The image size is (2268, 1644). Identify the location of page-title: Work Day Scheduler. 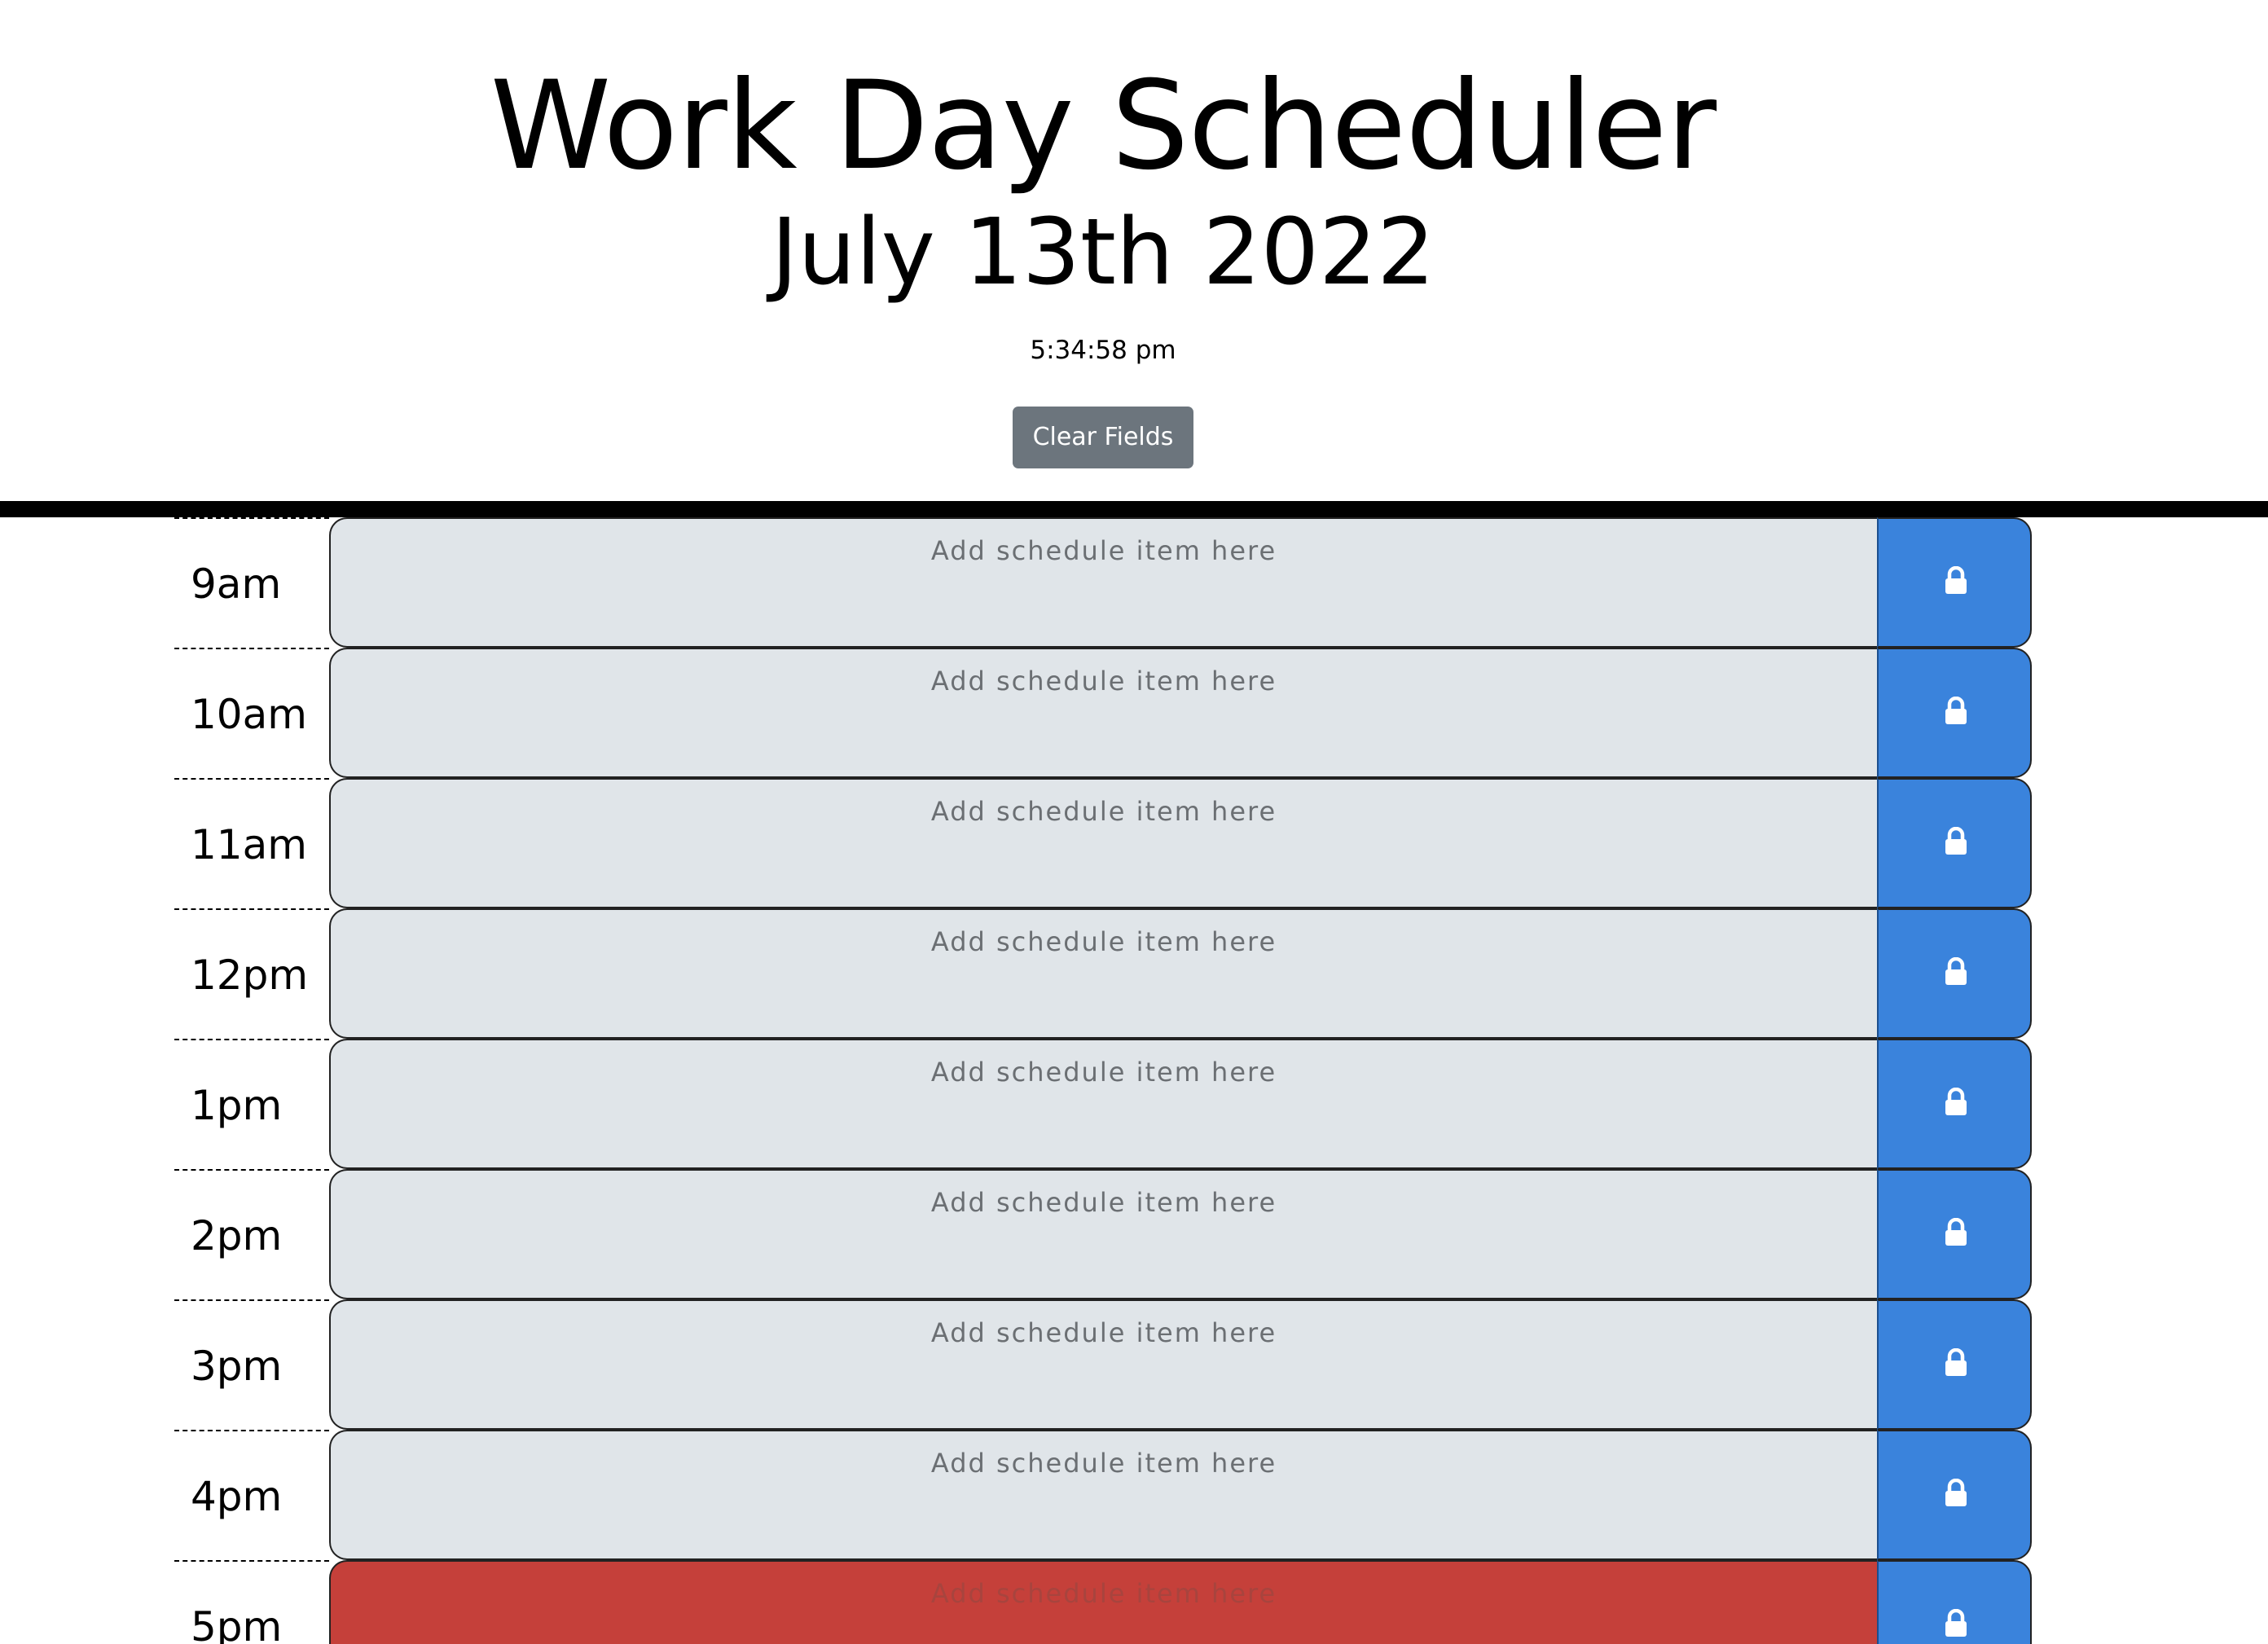
(1103, 126).